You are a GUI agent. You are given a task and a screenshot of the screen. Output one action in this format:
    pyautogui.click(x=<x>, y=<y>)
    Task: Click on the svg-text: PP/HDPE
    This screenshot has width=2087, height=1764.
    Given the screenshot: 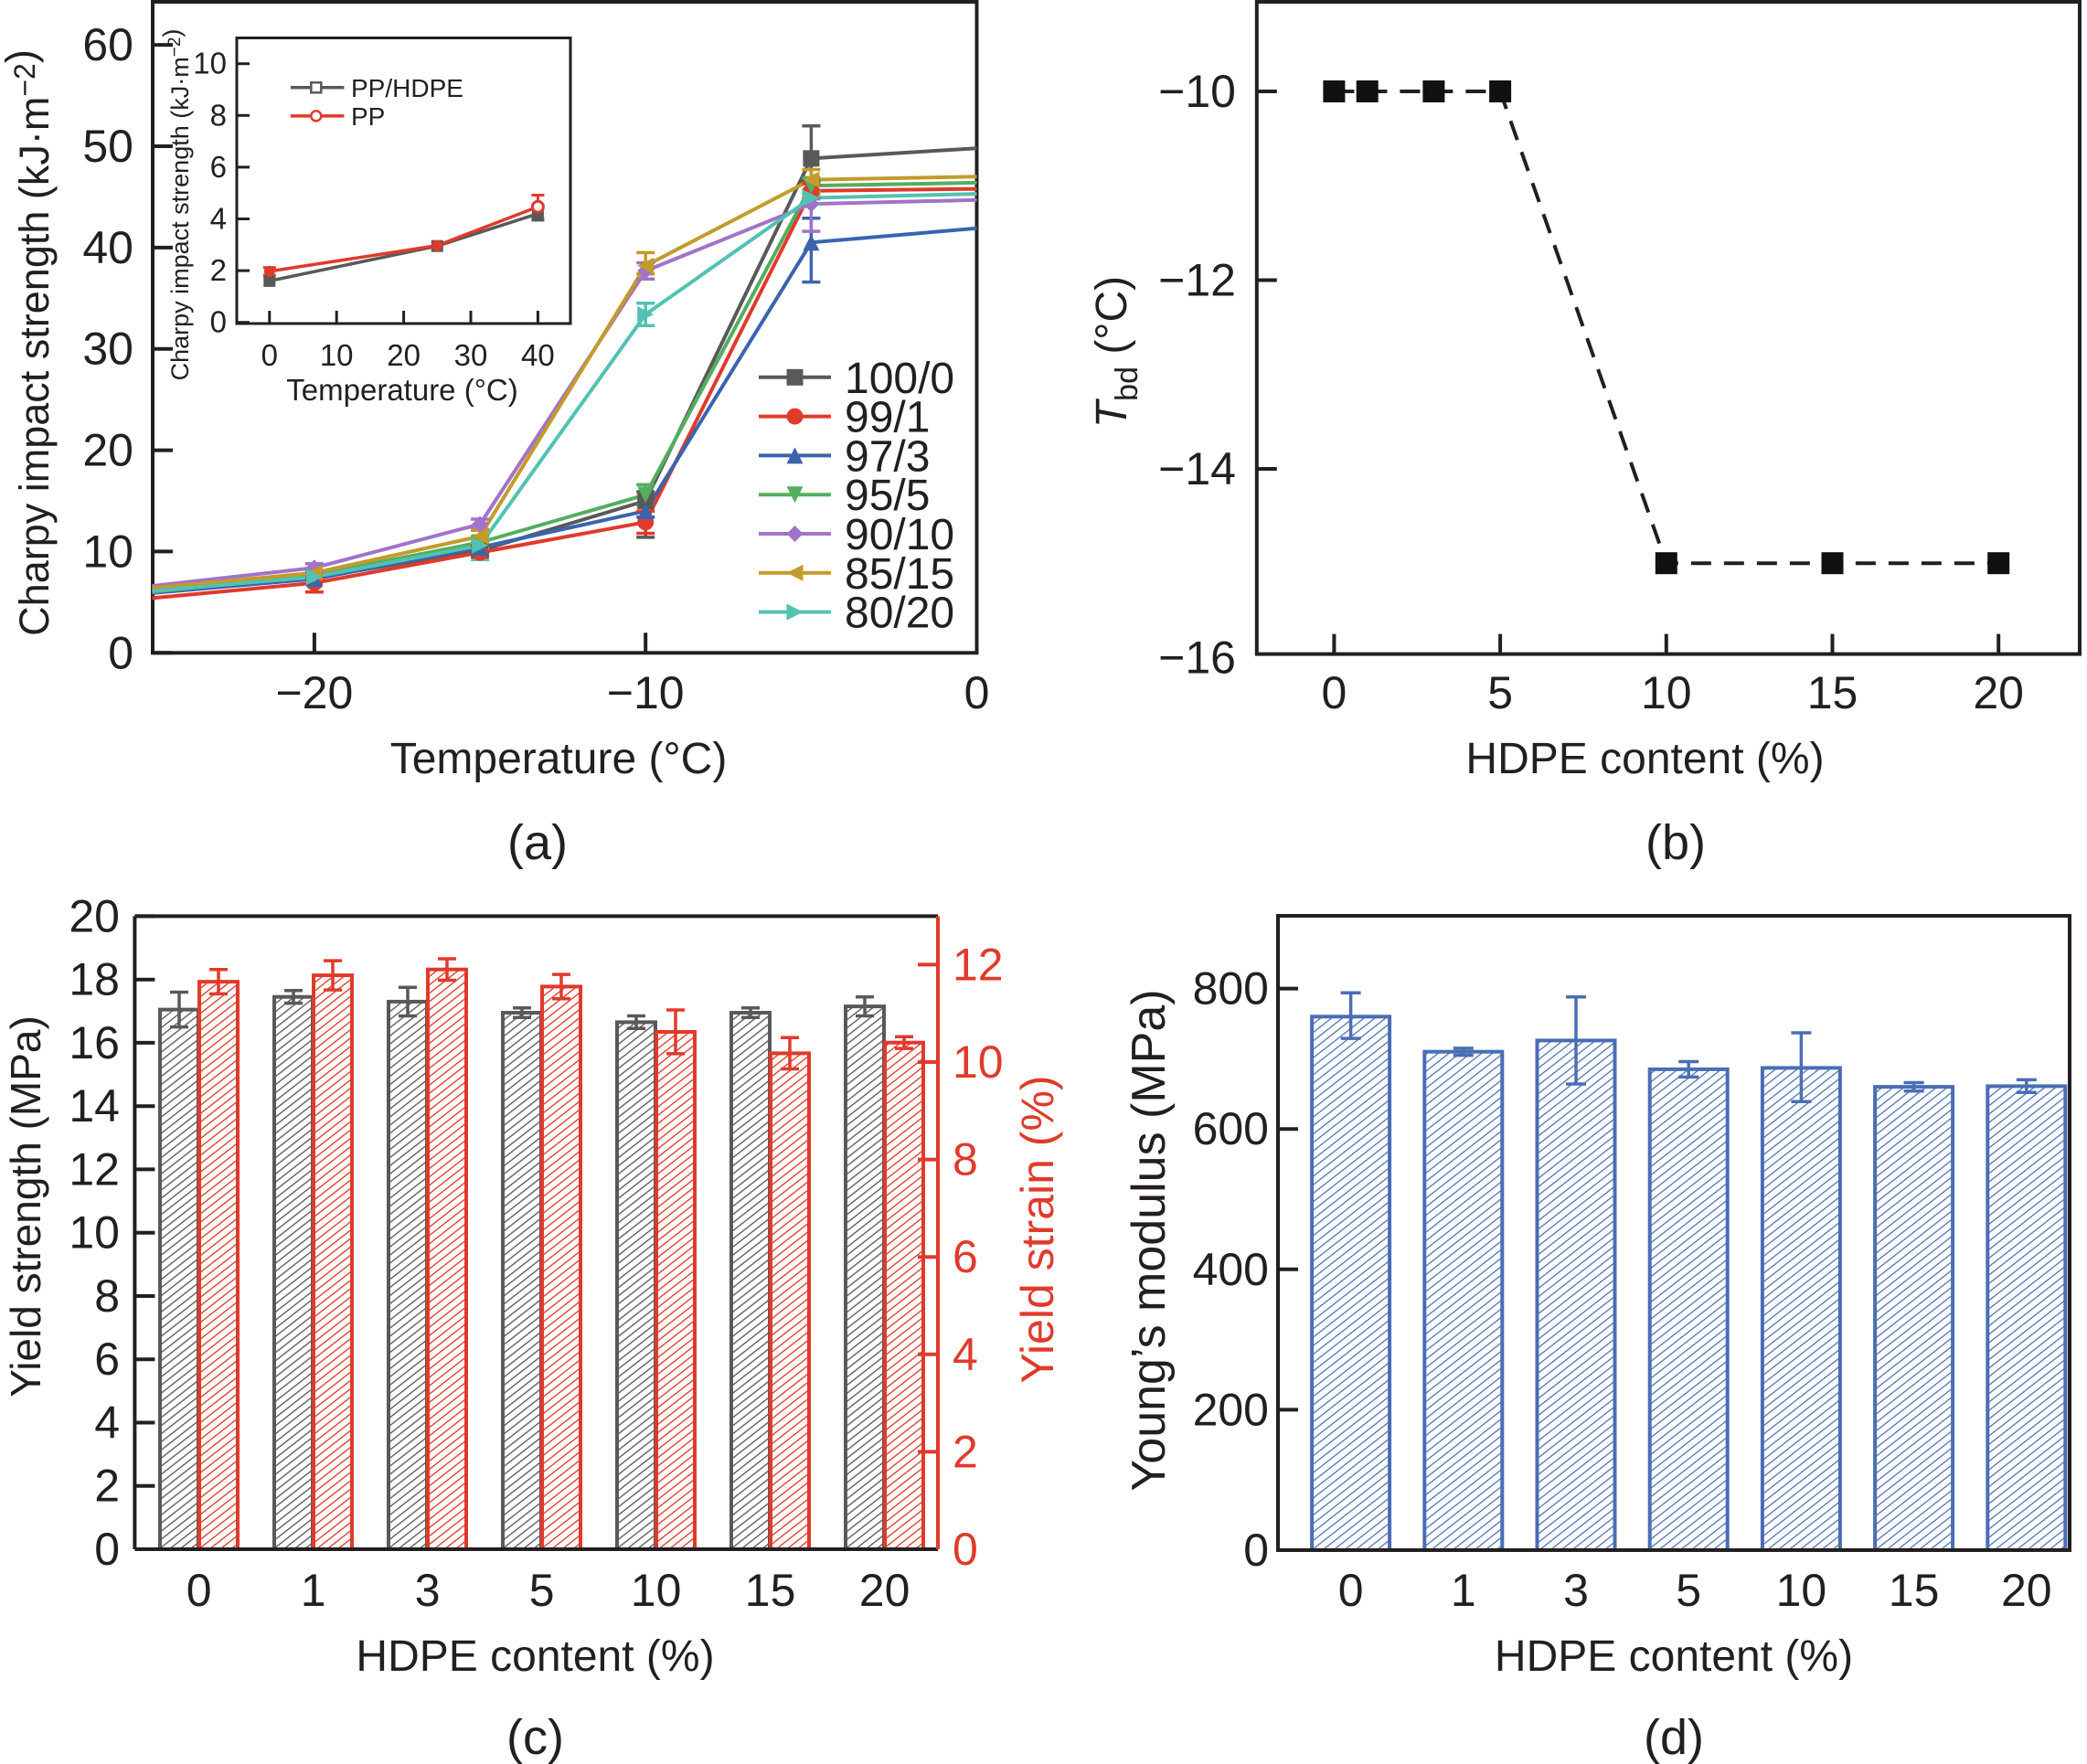 What is the action you would take?
    pyautogui.click(x=407, y=88)
    